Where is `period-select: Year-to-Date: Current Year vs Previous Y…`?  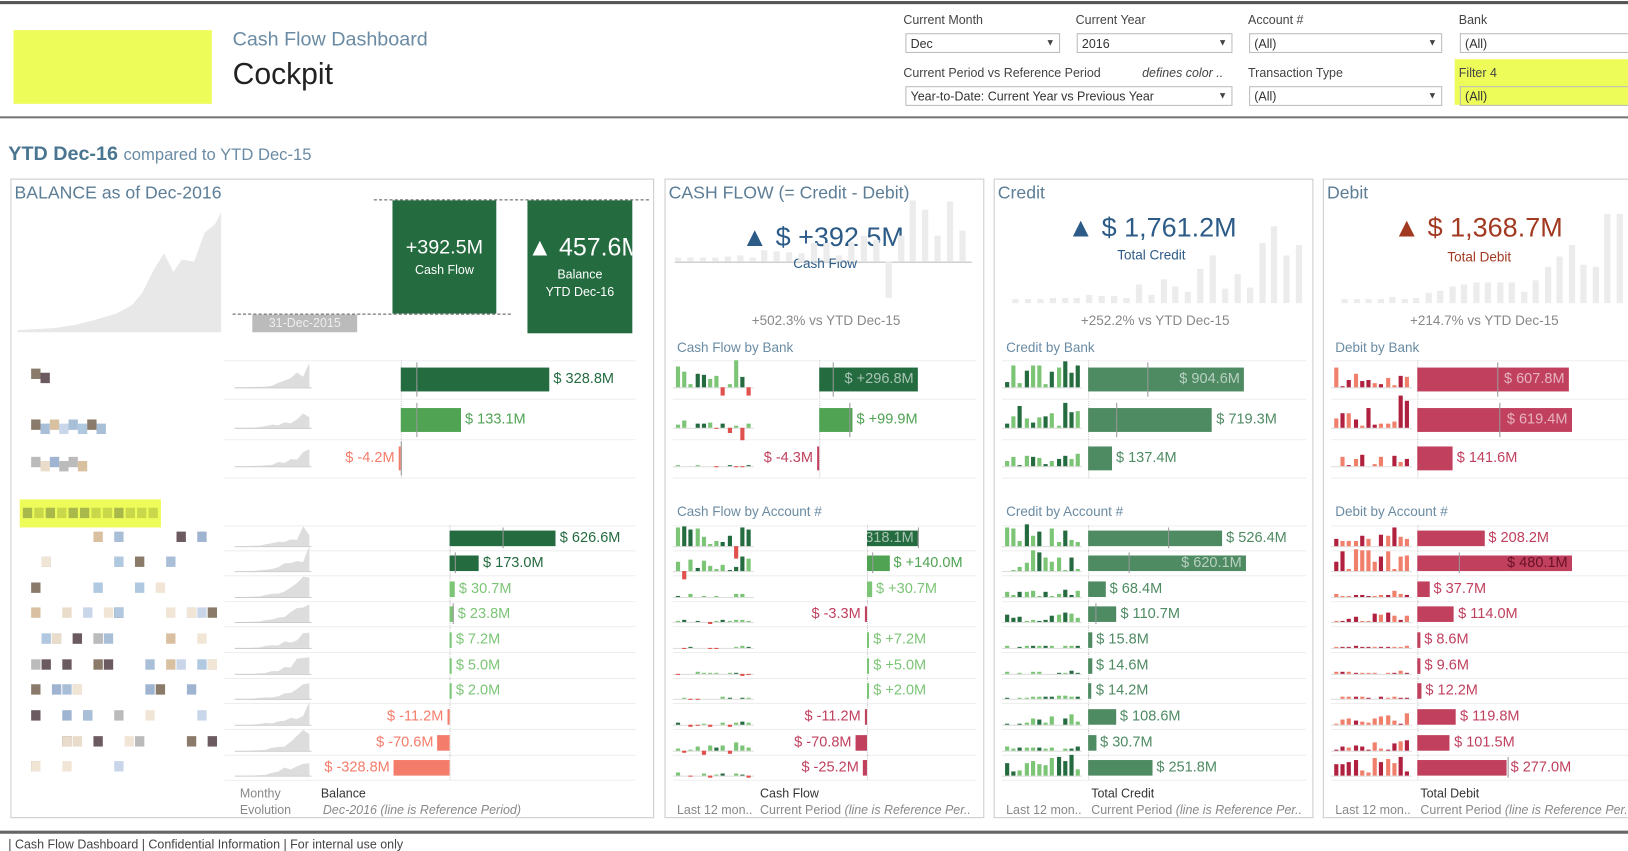 period-select: Year-to-Date: Current Year vs Previous Y… is located at coordinates (1069, 96).